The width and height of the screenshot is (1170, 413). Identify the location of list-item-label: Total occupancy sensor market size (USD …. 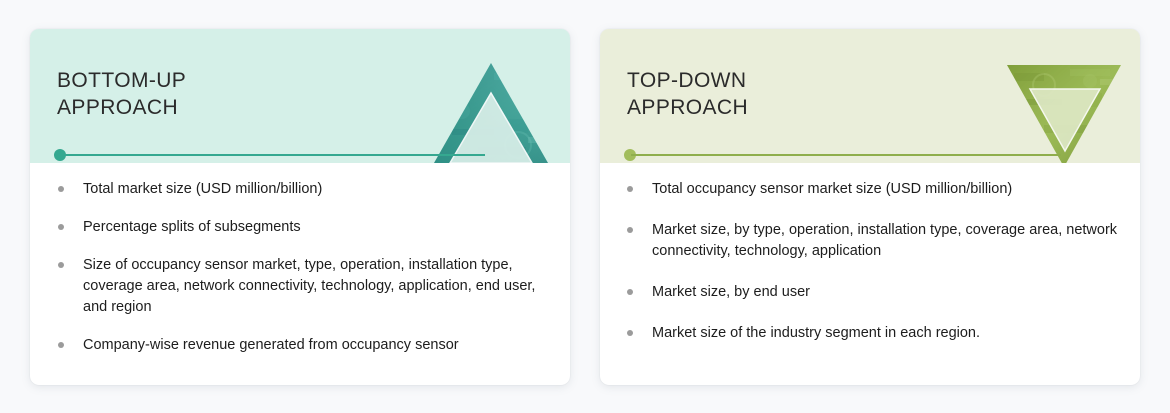
(832, 189).